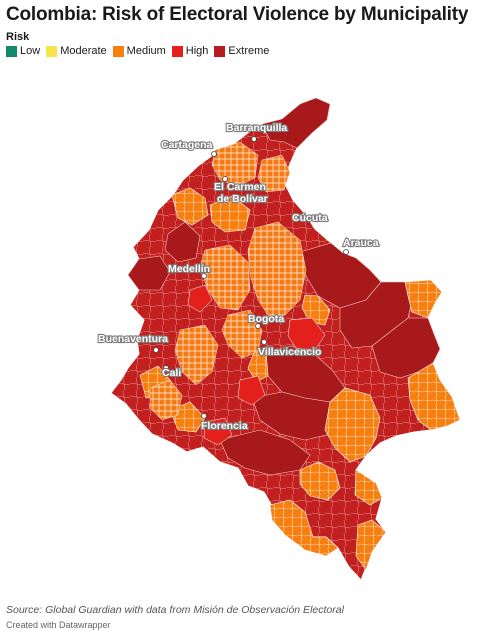 The width and height of the screenshot is (487, 634). Describe the element at coordinates (256, 128) in the screenshot. I see `city-label-barranquilla: Barranquilla` at that location.